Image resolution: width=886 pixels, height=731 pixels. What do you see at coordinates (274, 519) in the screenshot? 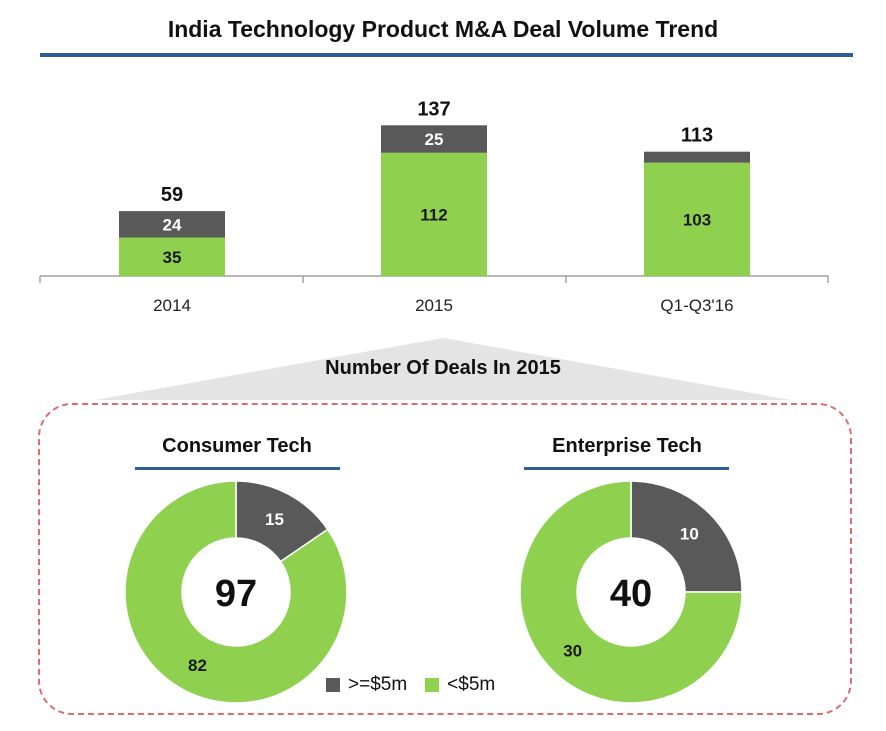
I see `consumer-tech-label-large: 15` at bounding box center [274, 519].